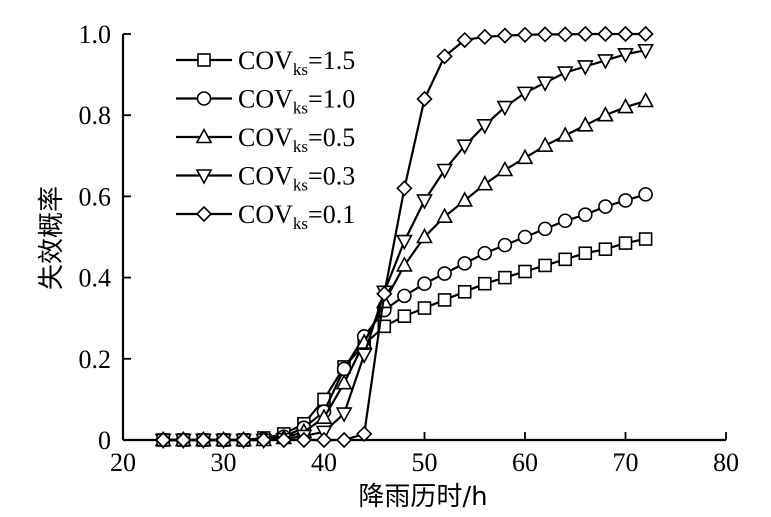 The height and width of the screenshot is (517, 771). I want to click on legend-label: COVks=0.5, so click(296, 139).